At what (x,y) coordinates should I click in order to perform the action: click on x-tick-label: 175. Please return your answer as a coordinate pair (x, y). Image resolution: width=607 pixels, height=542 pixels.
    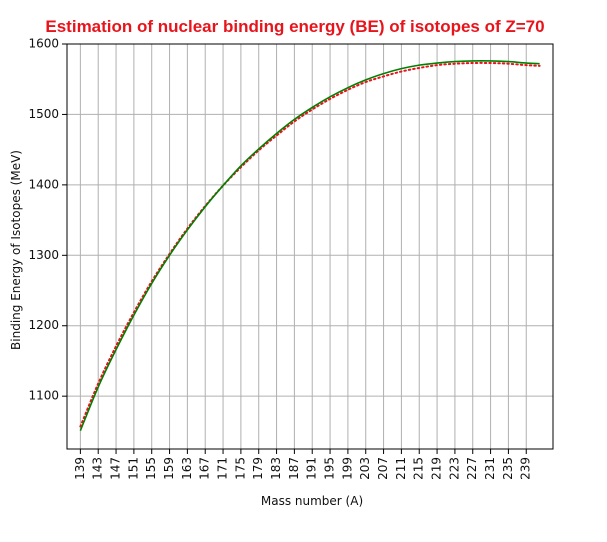
    Looking at the image, I should click on (240, 468).